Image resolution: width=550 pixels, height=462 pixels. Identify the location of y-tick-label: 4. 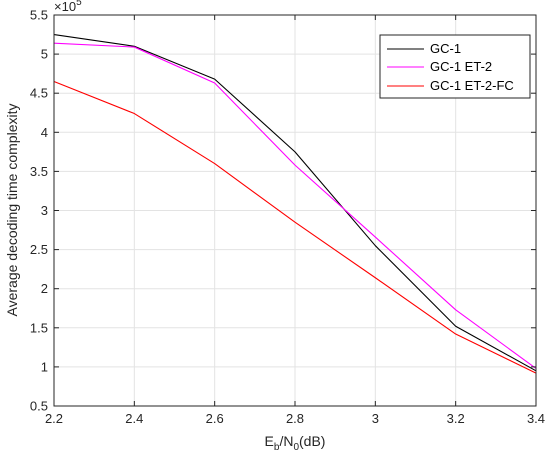
(44, 132).